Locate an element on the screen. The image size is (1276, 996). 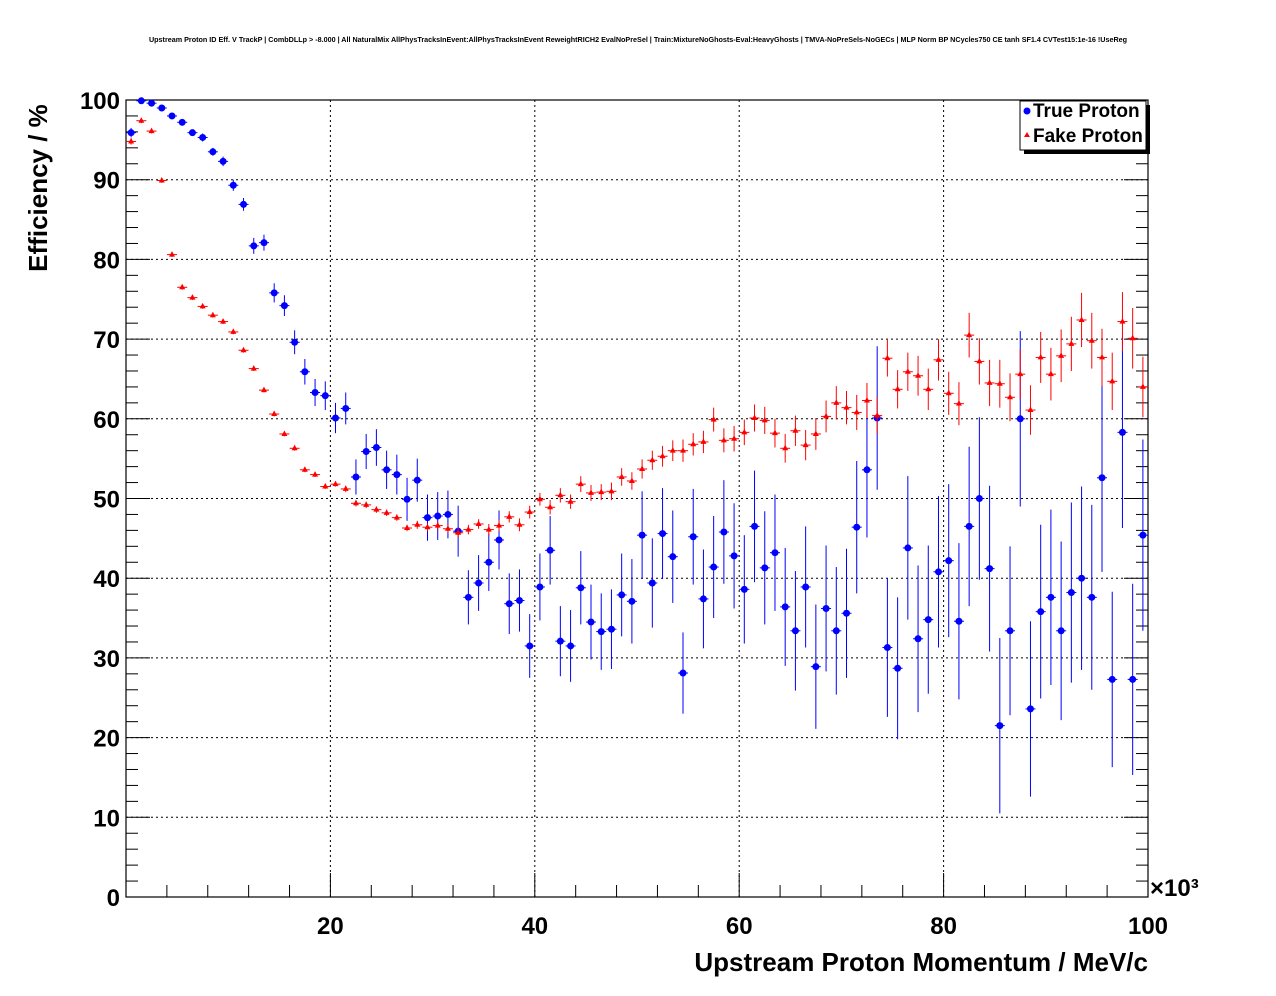
y-tick-label: 100 is located at coordinates (100, 101).